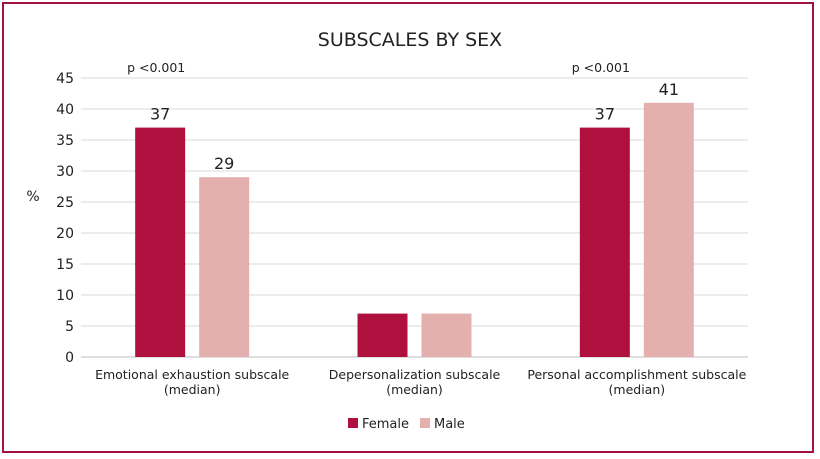 The image size is (820, 459). What do you see at coordinates (32, 197) in the screenshot?
I see `y-axis-label: %` at bounding box center [32, 197].